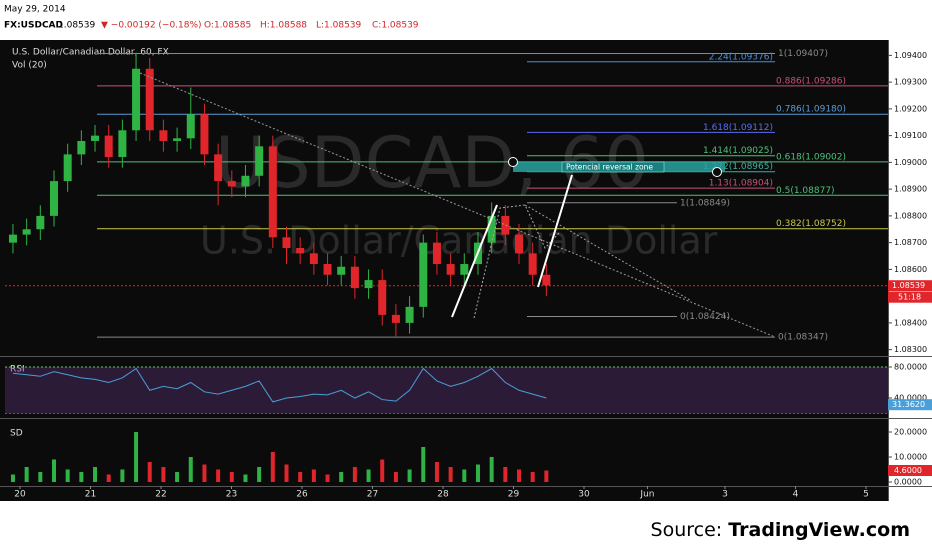 This screenshot has width=932, height=550. I want to click on x-tick-label: 3, so click(725, 495).